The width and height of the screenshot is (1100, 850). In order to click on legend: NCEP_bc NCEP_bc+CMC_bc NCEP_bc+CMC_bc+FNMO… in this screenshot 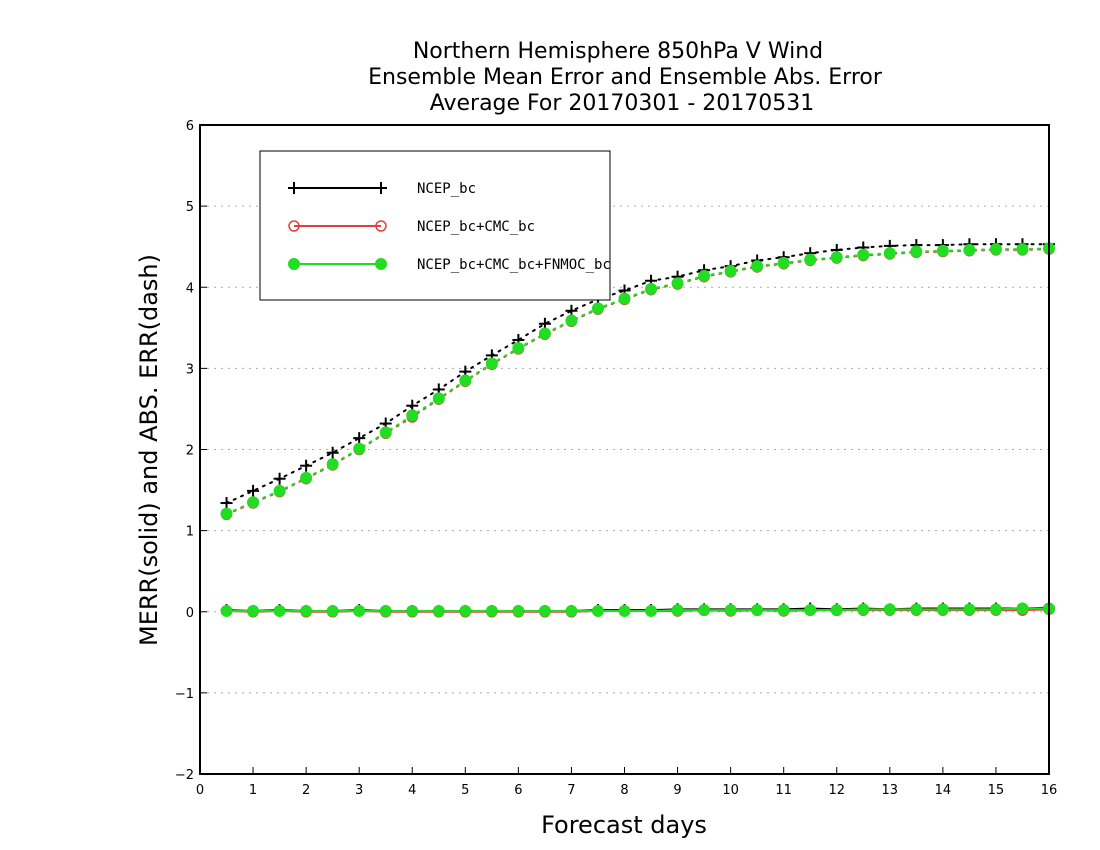, I will do `click(435, 225)`.